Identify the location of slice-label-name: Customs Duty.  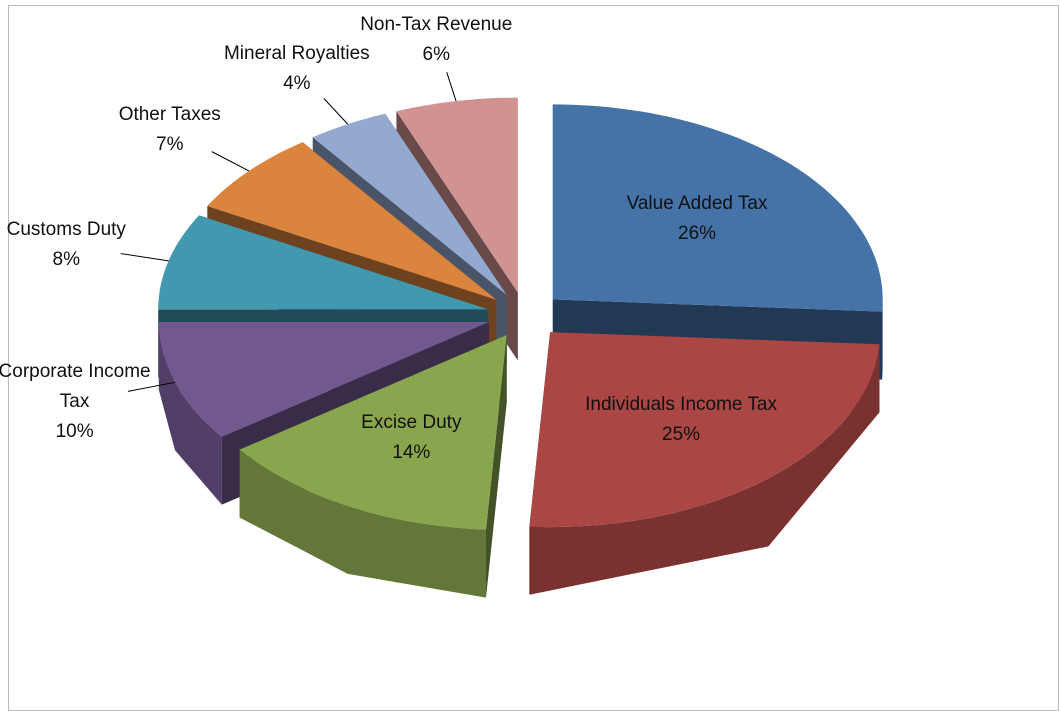
(66, 230).